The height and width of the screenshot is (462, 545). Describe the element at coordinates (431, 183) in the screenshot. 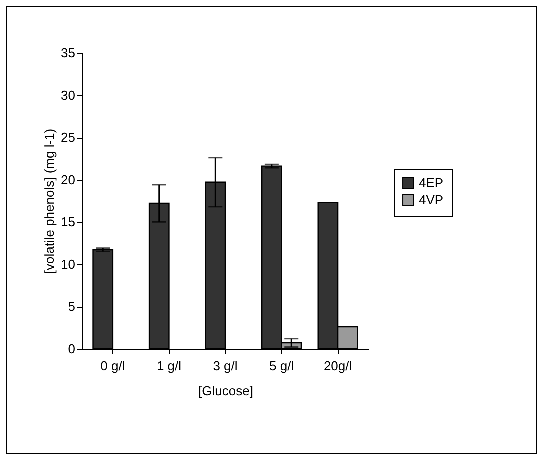

I see `legend-label: 4EP` at that location.